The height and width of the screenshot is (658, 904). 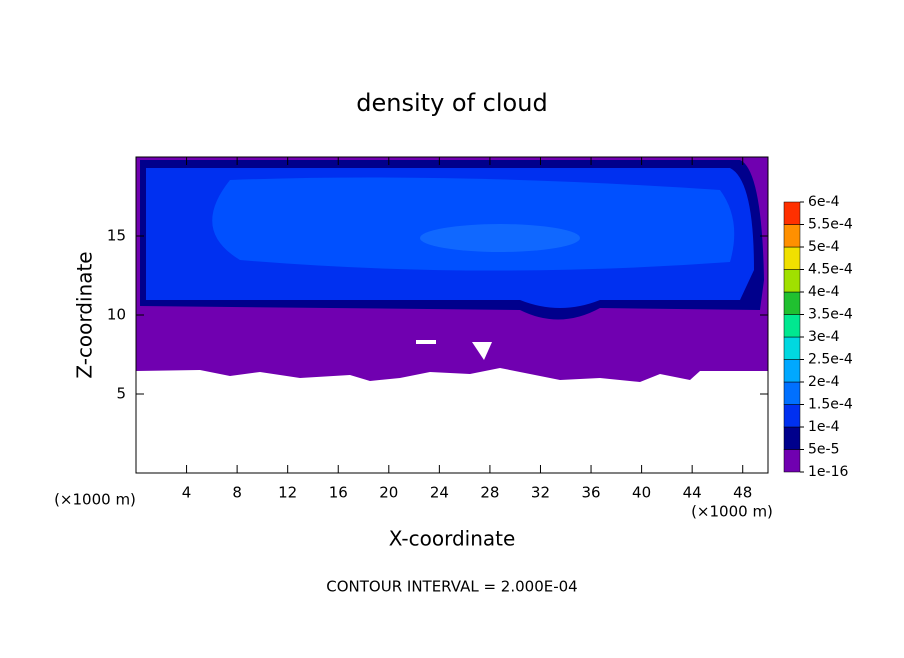 What do you see at coordinates (823, 450) in the screenshot?
I see `colorbar-label: 5e-5` at bounding box center [823, 450].